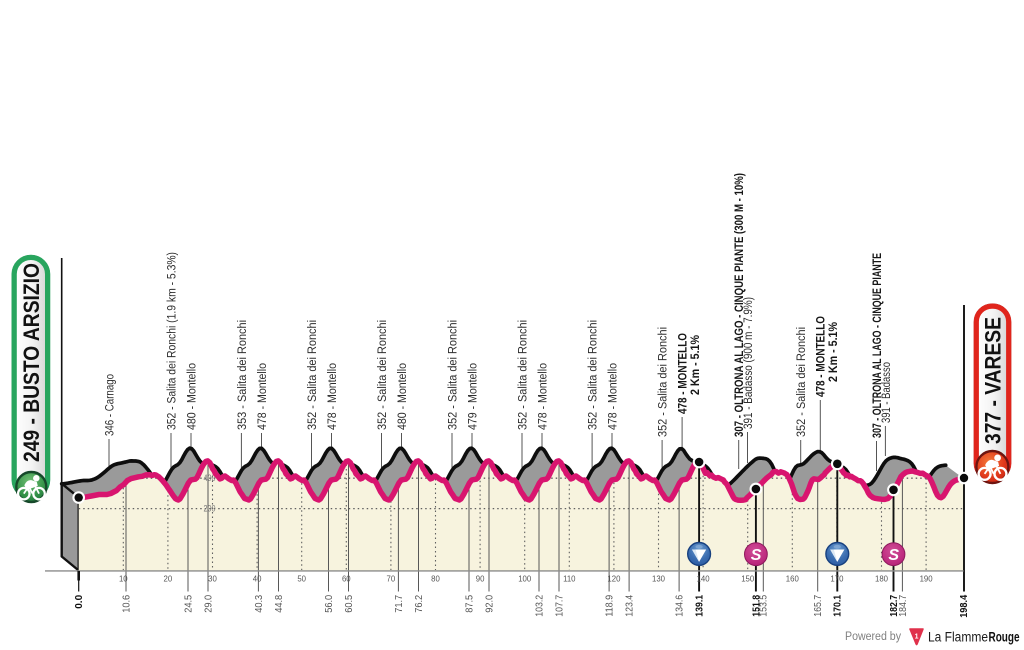 The height and width of the screenshot is (650, 1024). Describe the element at coordinates (700, 605) in the screenshot. I see `svg-text: 139.1` at that location.